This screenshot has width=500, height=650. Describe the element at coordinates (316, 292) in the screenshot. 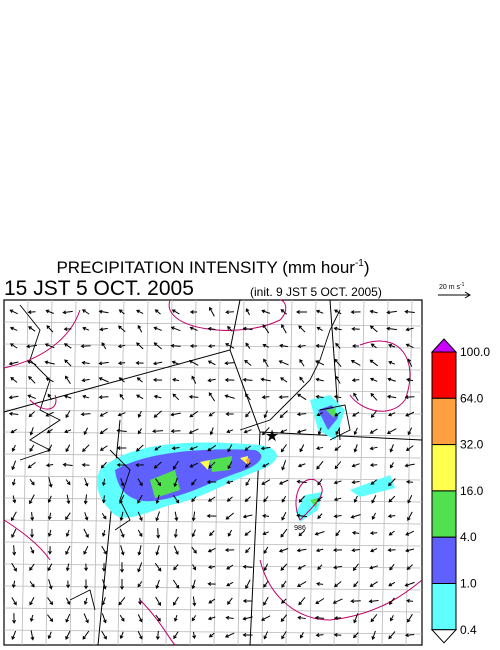

I see `init-time: (init. 9 JST 5 OCT. 2005)` at that location.